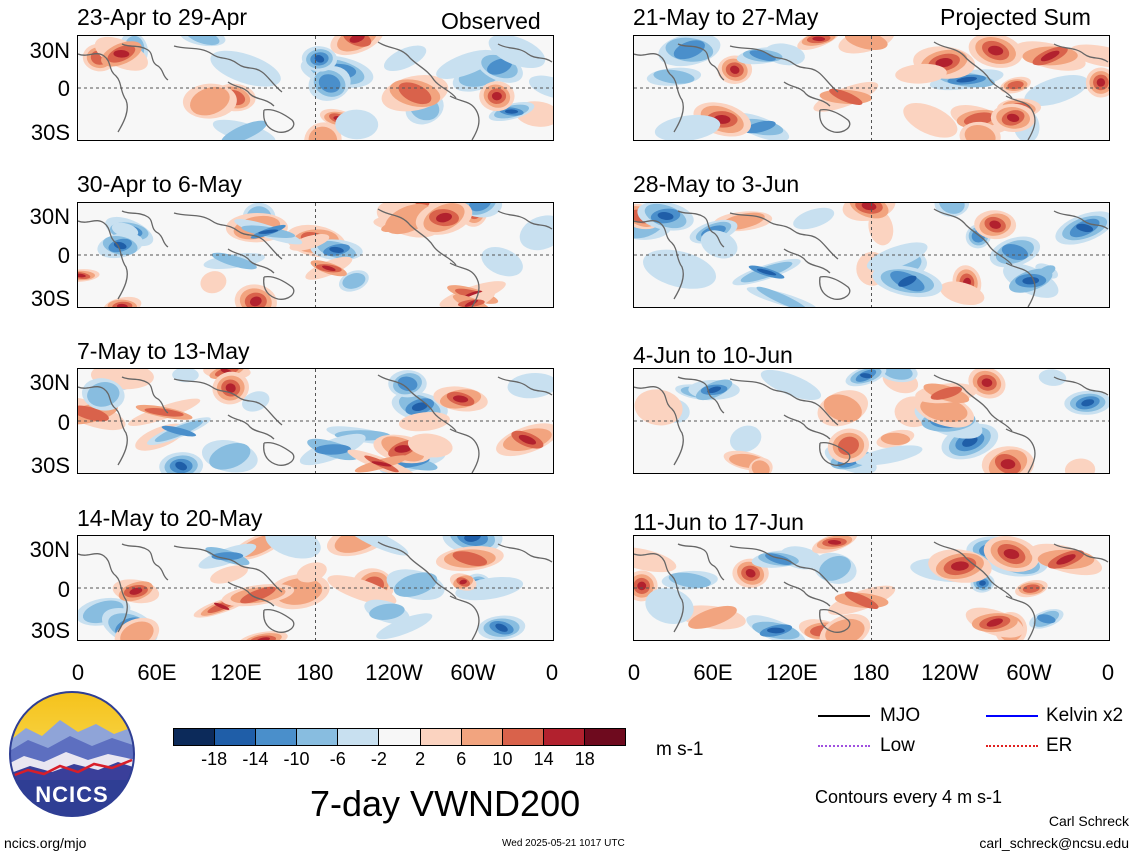 This screenshot has width=1135, height=856. Describe the element at coordinates (315, 672) in the screenshot. I see `lon-label-left-180: 180` at that location.